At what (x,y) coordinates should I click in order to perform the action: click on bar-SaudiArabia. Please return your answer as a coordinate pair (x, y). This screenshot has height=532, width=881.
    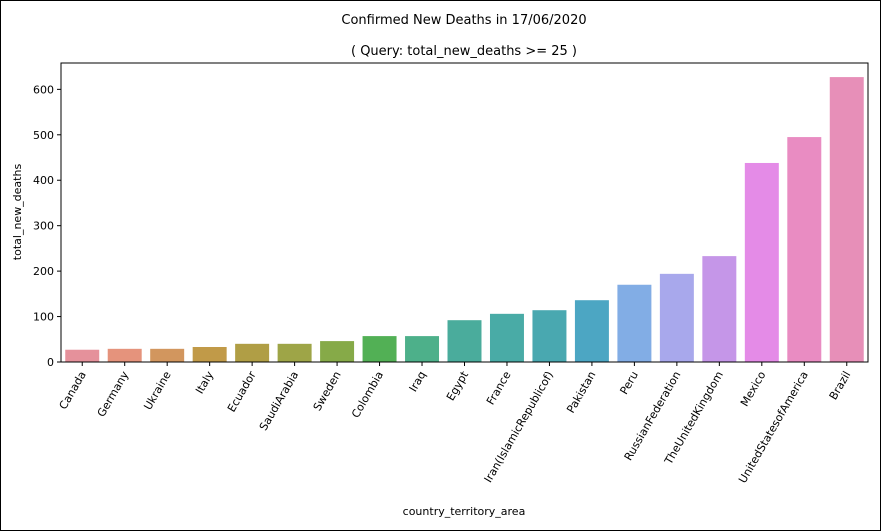
    Looking at the image, I should click on (294, 352).